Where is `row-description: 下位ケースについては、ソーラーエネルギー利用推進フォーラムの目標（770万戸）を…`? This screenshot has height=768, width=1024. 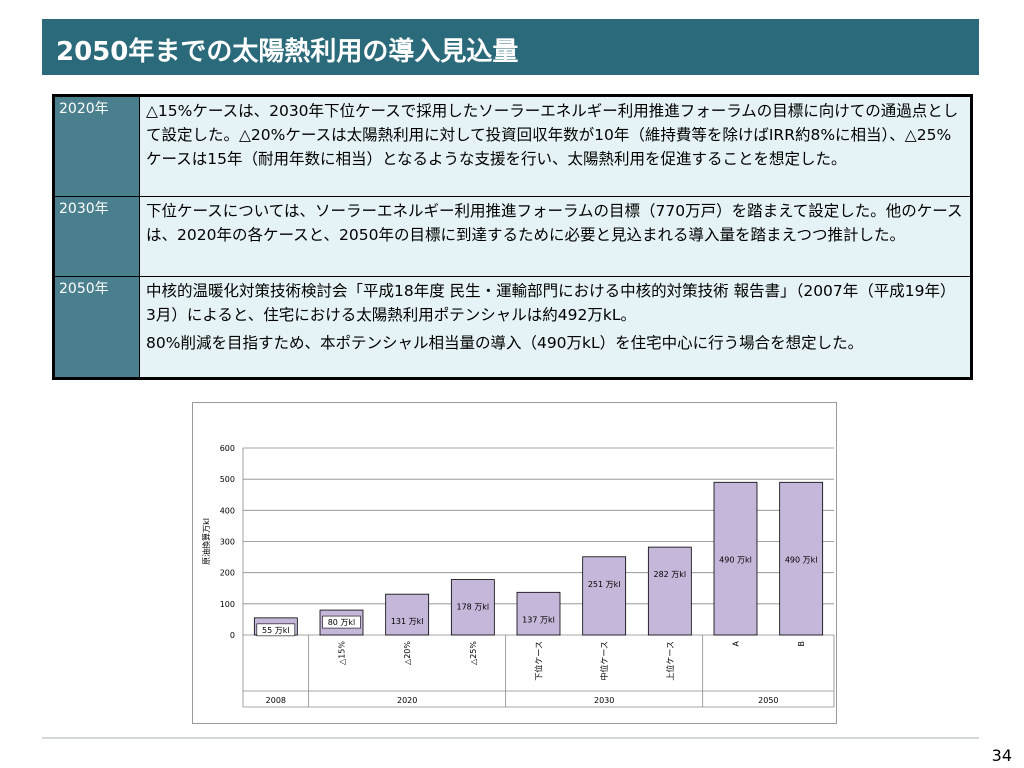
row-description: 下位ケースについては、ソーラーエネルギー利用推進フォーラムの目標（770万戸）を… is located at coordinates (555, 236).